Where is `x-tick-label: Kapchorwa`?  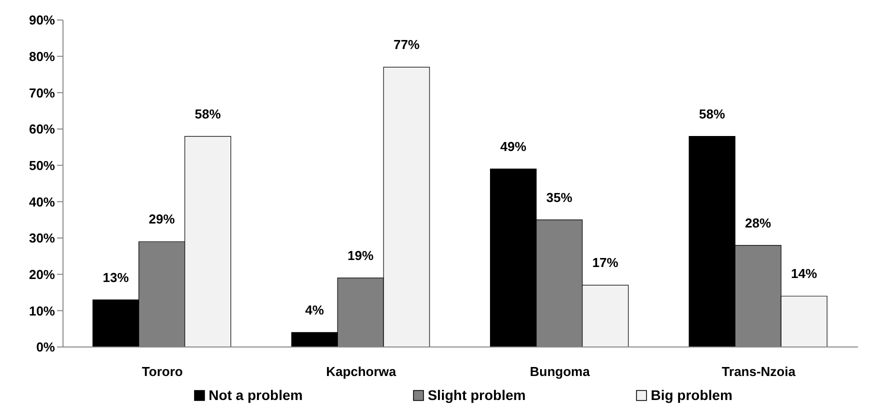 x-tick-label: Kapchorwa is located at coordinates (361, 372).